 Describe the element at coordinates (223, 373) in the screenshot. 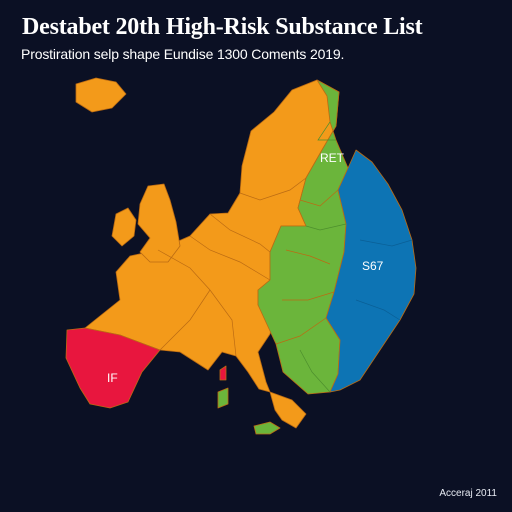

I see `region-corsica` at that location.